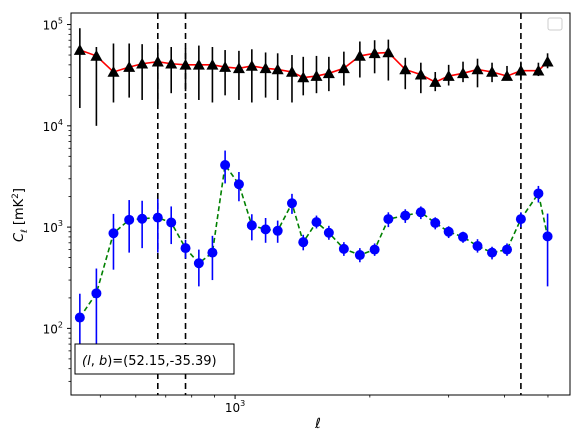 The height and width of the screenshot is (441, 580). I want to click on y-tick-label: 10², so click(53, 328).